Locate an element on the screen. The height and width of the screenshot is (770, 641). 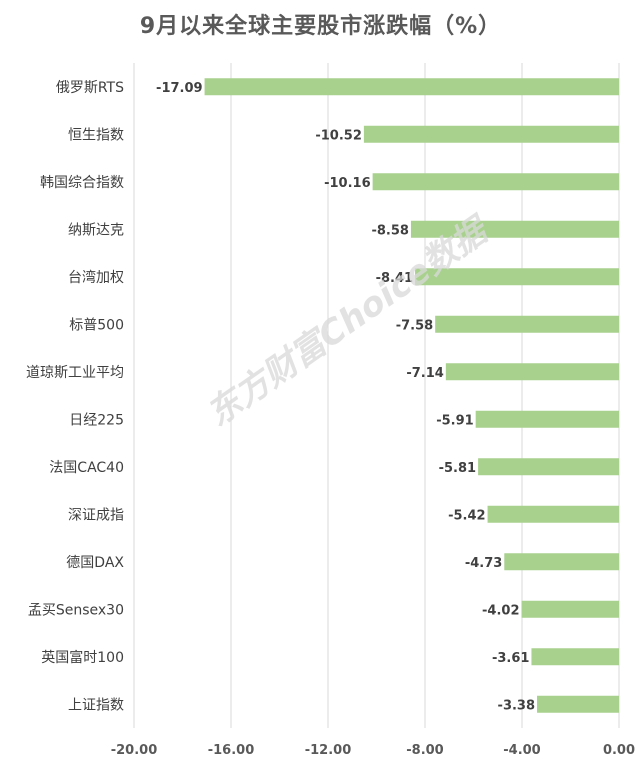
data-label-0: -17.09 is located at coordinates (179, 88).